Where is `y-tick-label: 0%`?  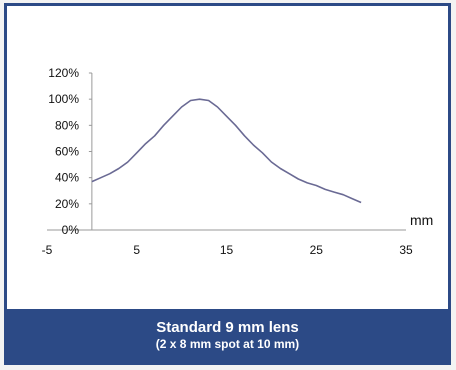
y-tick-label: 0% is located at coordinates (71, 230).